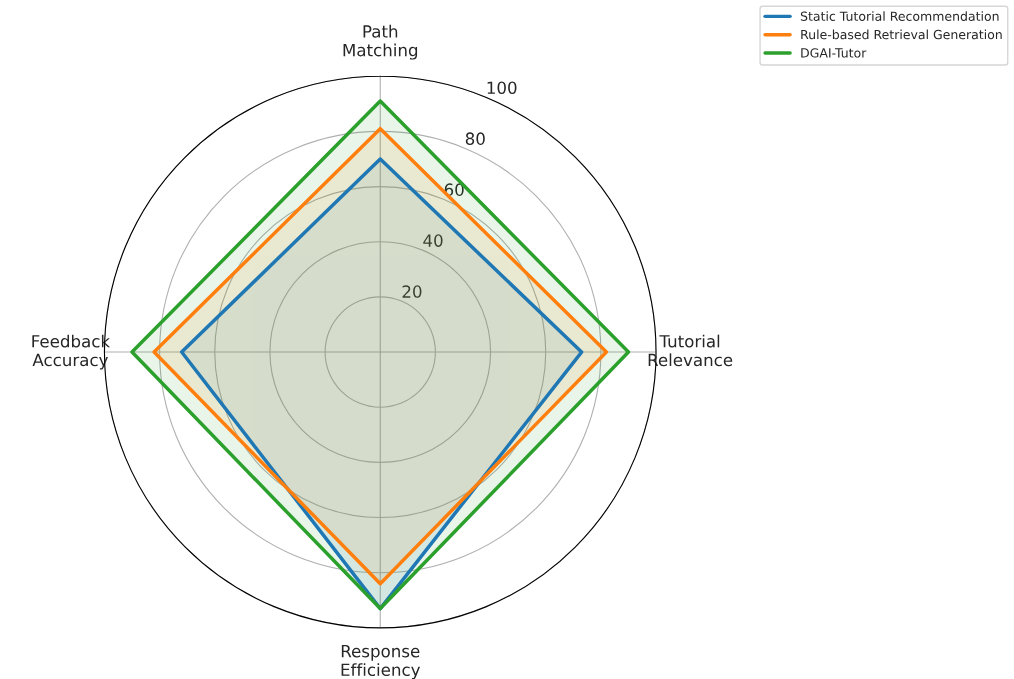 The width and height of the screenshot is (1014, 679). I want to click on legend-label: Rule-based Retrieval Generation, so click(901, 34).